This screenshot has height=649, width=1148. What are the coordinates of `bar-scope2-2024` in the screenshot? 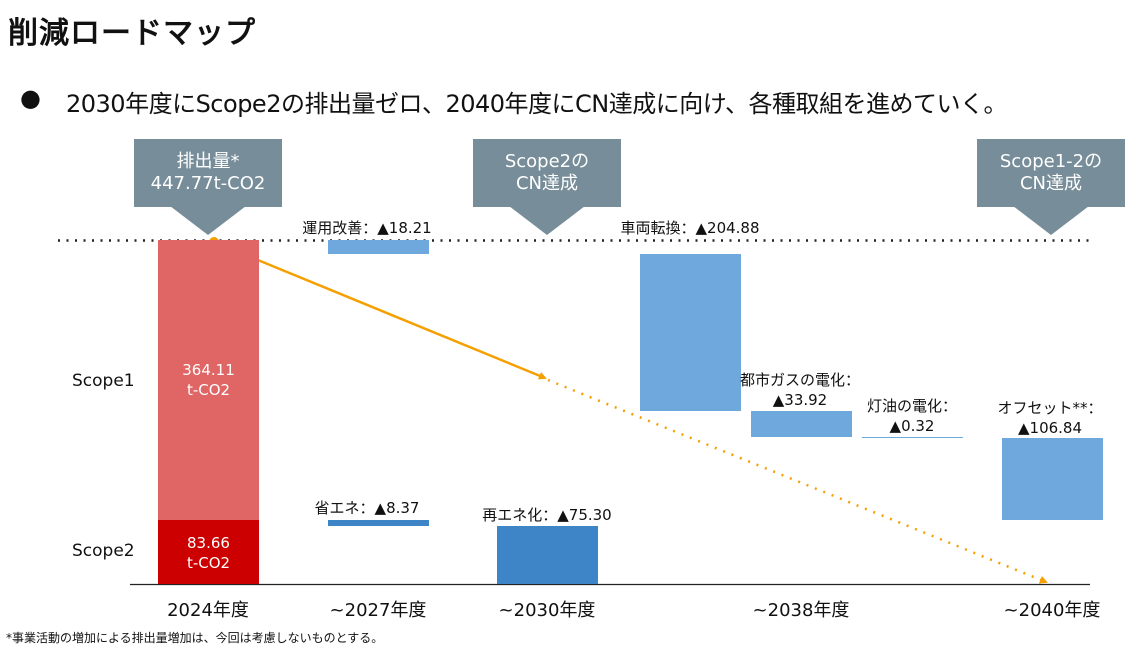 It's located at (208, 551).